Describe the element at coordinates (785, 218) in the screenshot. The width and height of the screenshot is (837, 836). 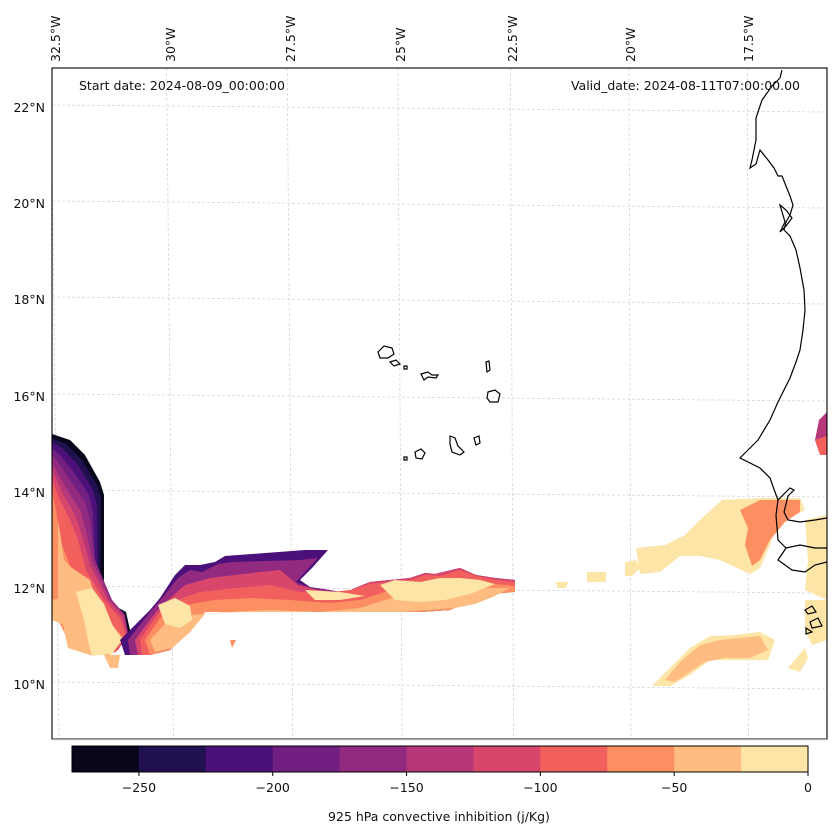
I see `coastline-banc-arguin` at that location.